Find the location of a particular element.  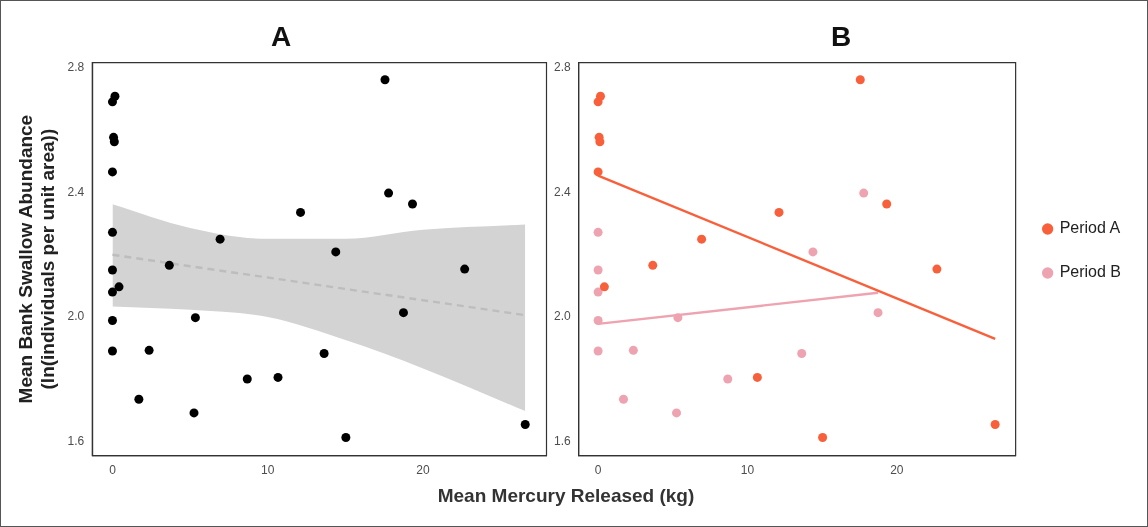

x-axis-title: Mean Mercury Released (kg) is located at coordinates (566, 496).